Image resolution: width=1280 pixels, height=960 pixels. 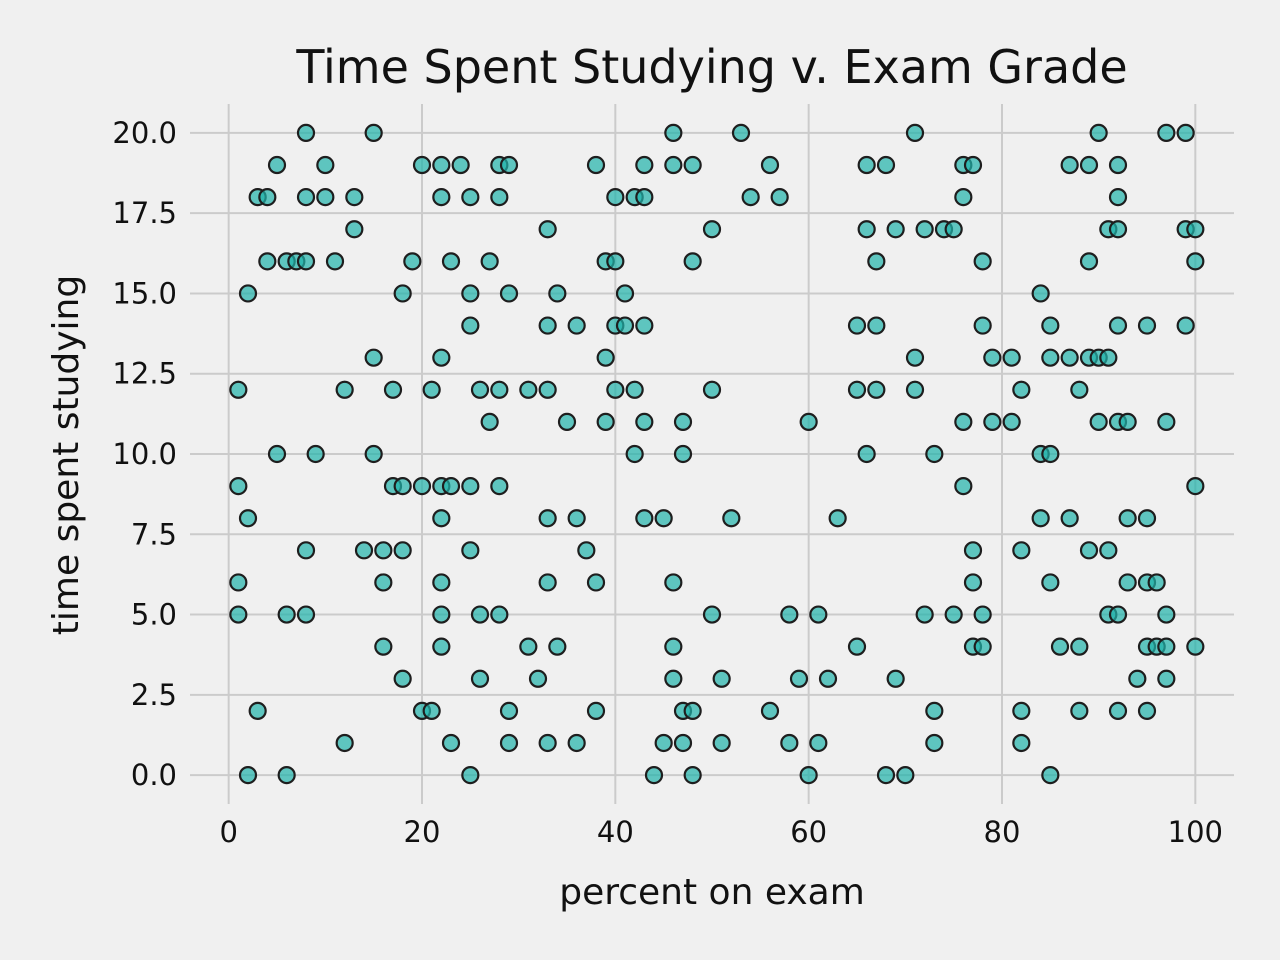 What do you see at coordinates (144, 454) in the screenshot?
I see `y-tick-label: 10.0` at bounding box center [144, 454].